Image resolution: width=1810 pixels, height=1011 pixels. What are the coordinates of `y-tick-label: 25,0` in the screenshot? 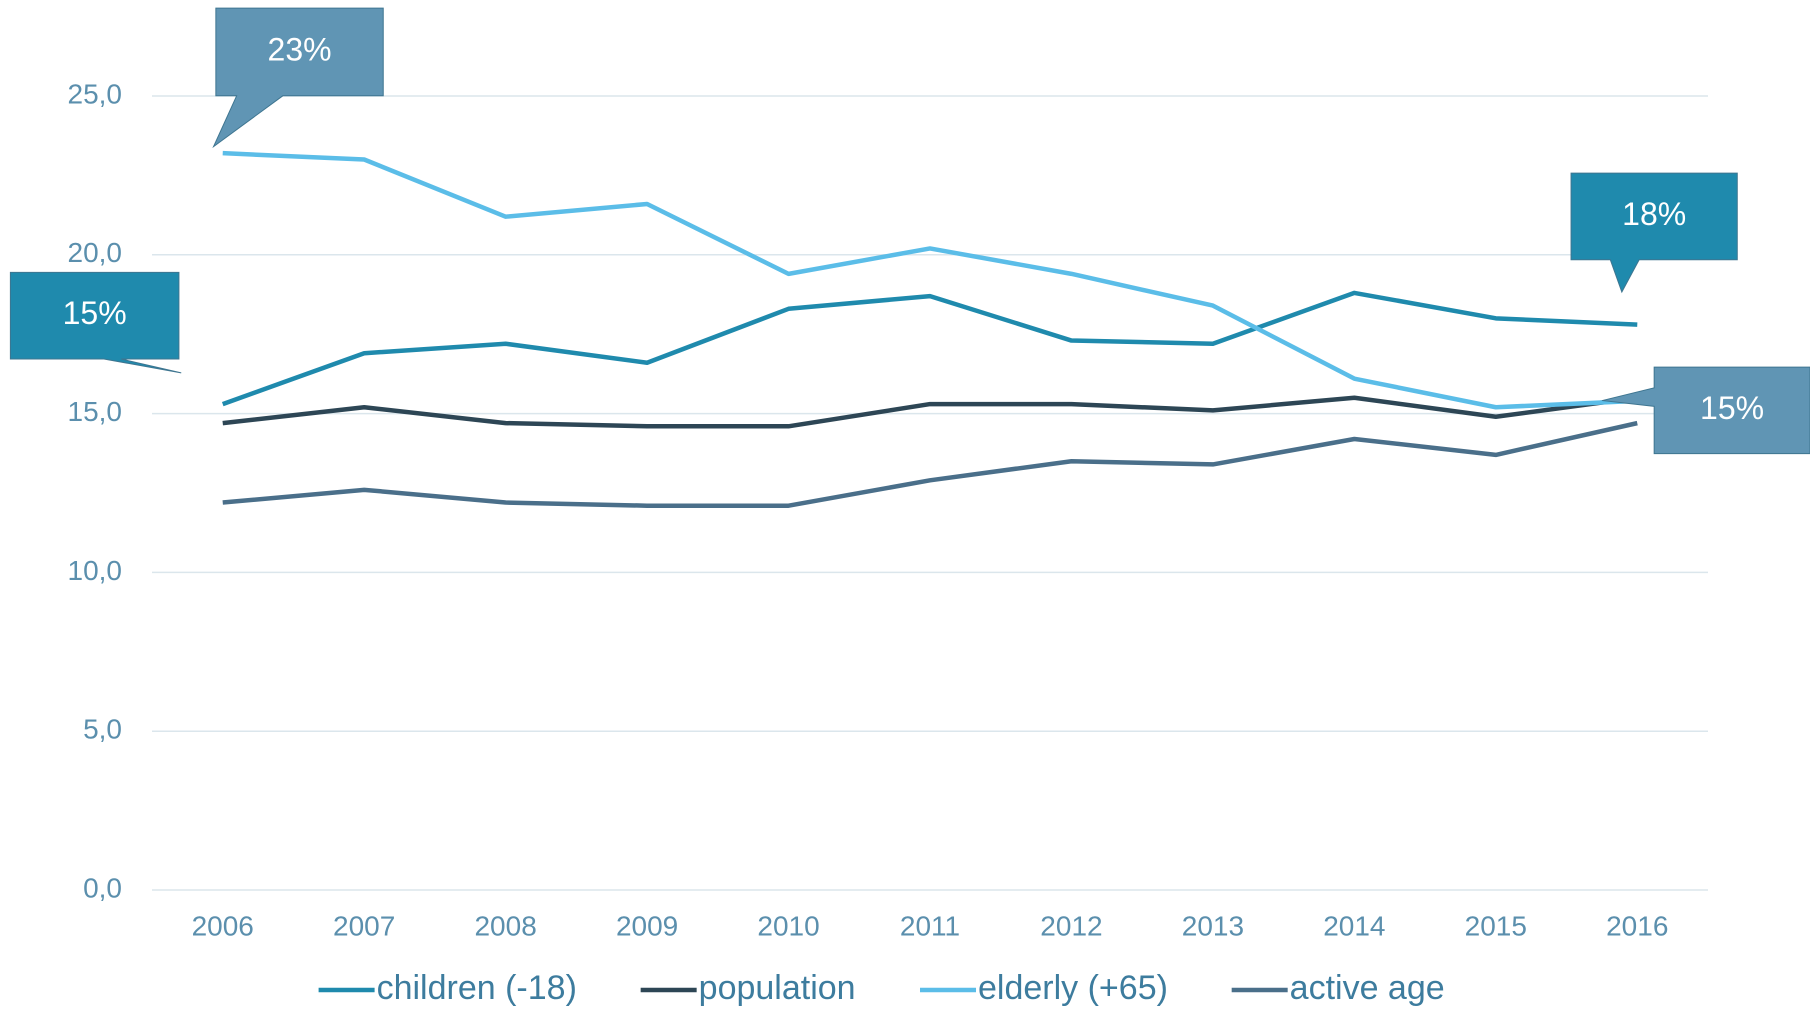 It's located at (95, 93).